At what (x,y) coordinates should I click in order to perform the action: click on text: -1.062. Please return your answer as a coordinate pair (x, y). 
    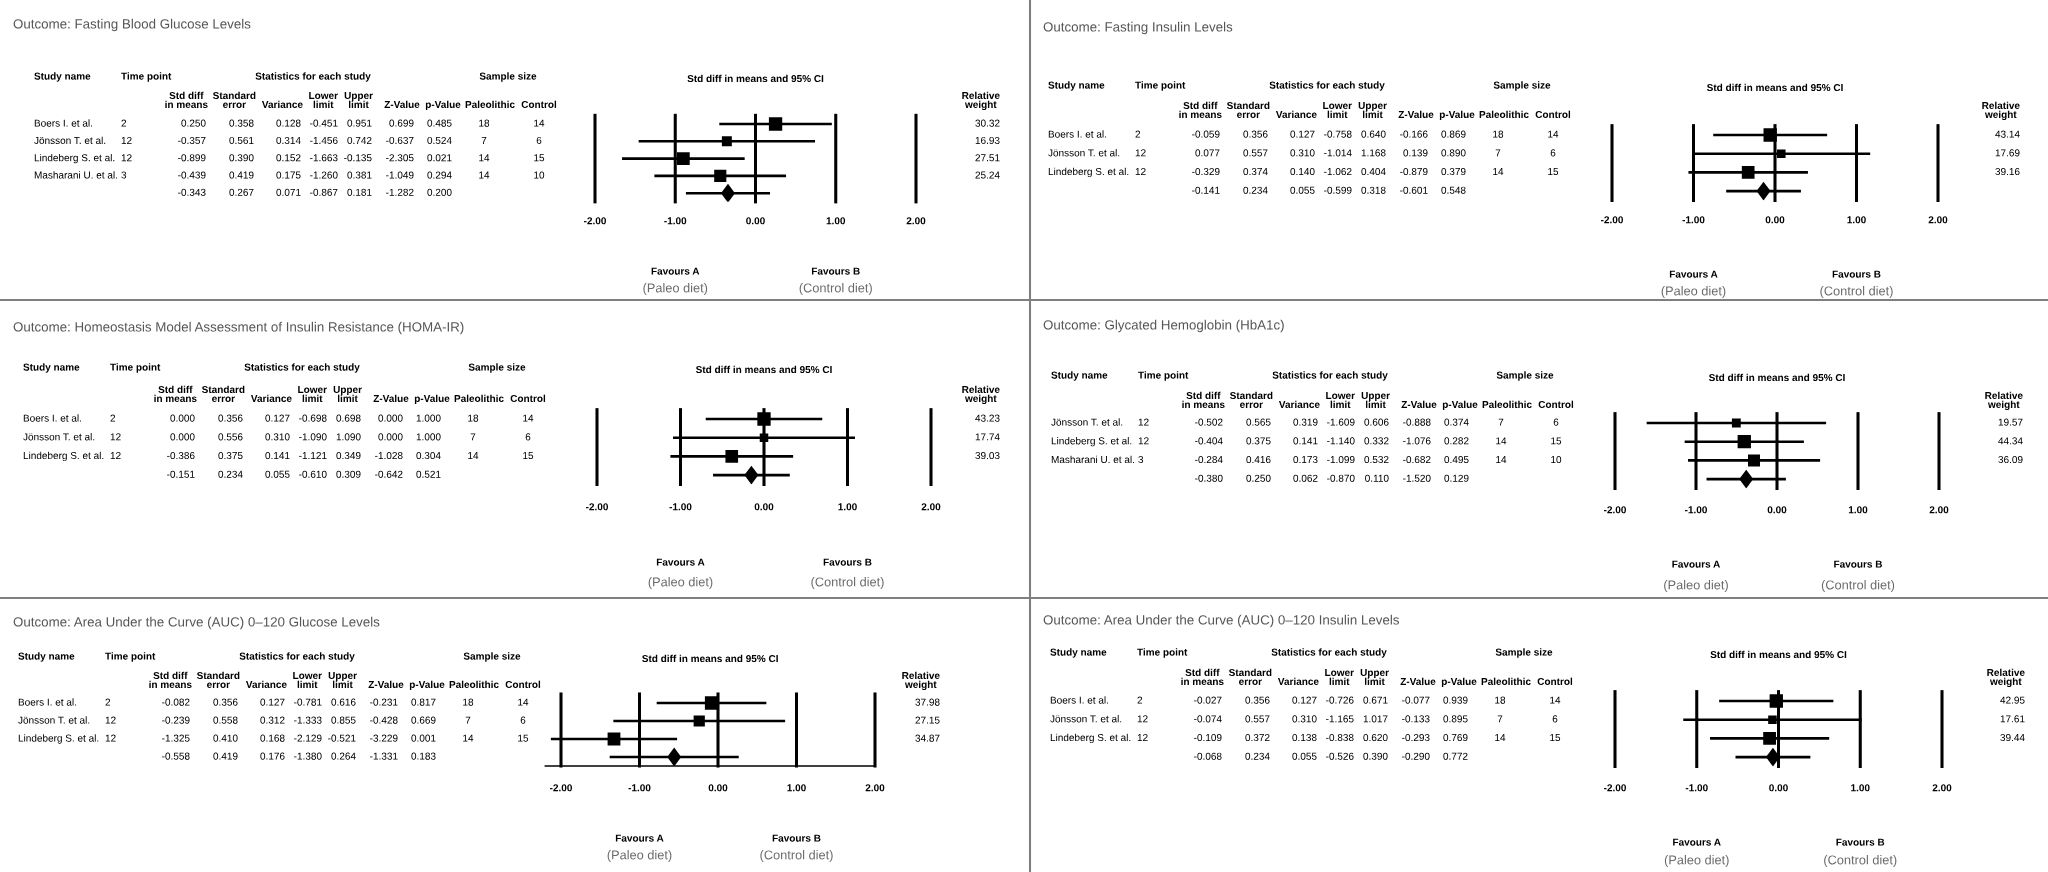
    Looking at the image, I should click on (1338, 172).